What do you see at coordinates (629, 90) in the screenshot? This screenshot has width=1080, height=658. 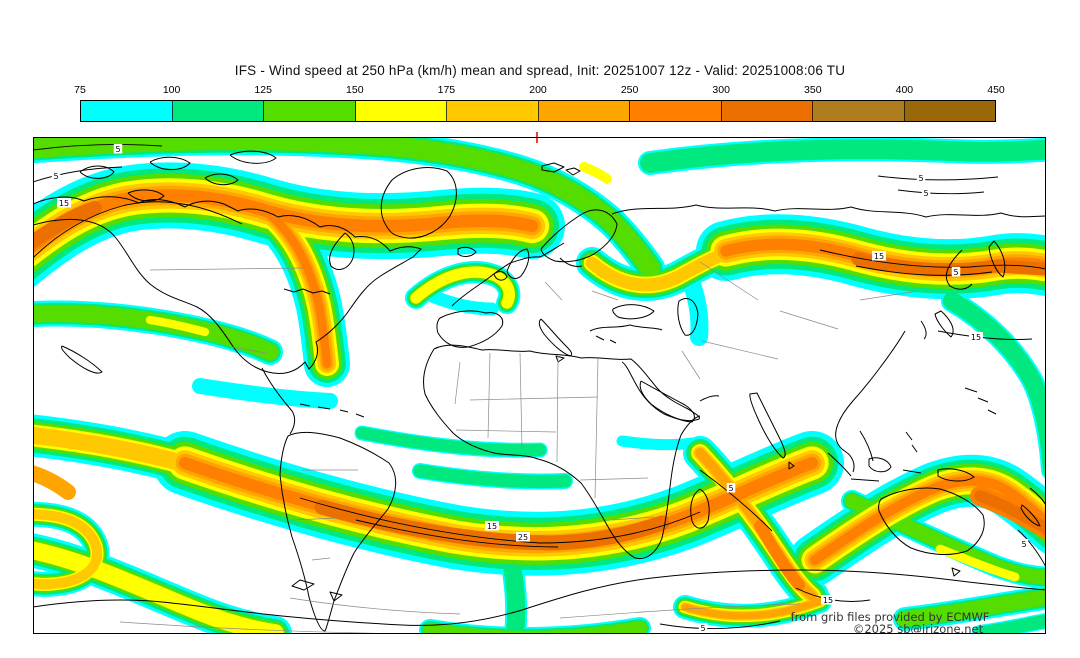 I see `colorbar-tick: 250` at bounding box center [629, 90].